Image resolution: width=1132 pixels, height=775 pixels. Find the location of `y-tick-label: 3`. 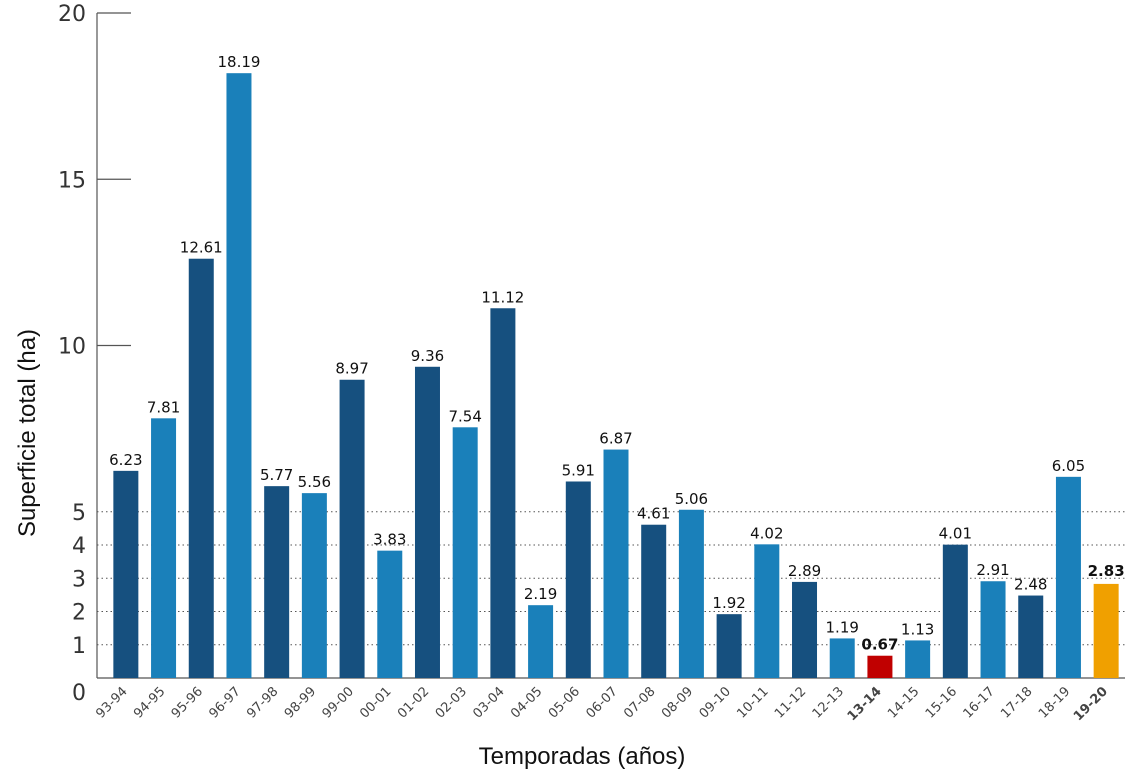

y-tick-label: 3 is located at coordinates (79, 579).